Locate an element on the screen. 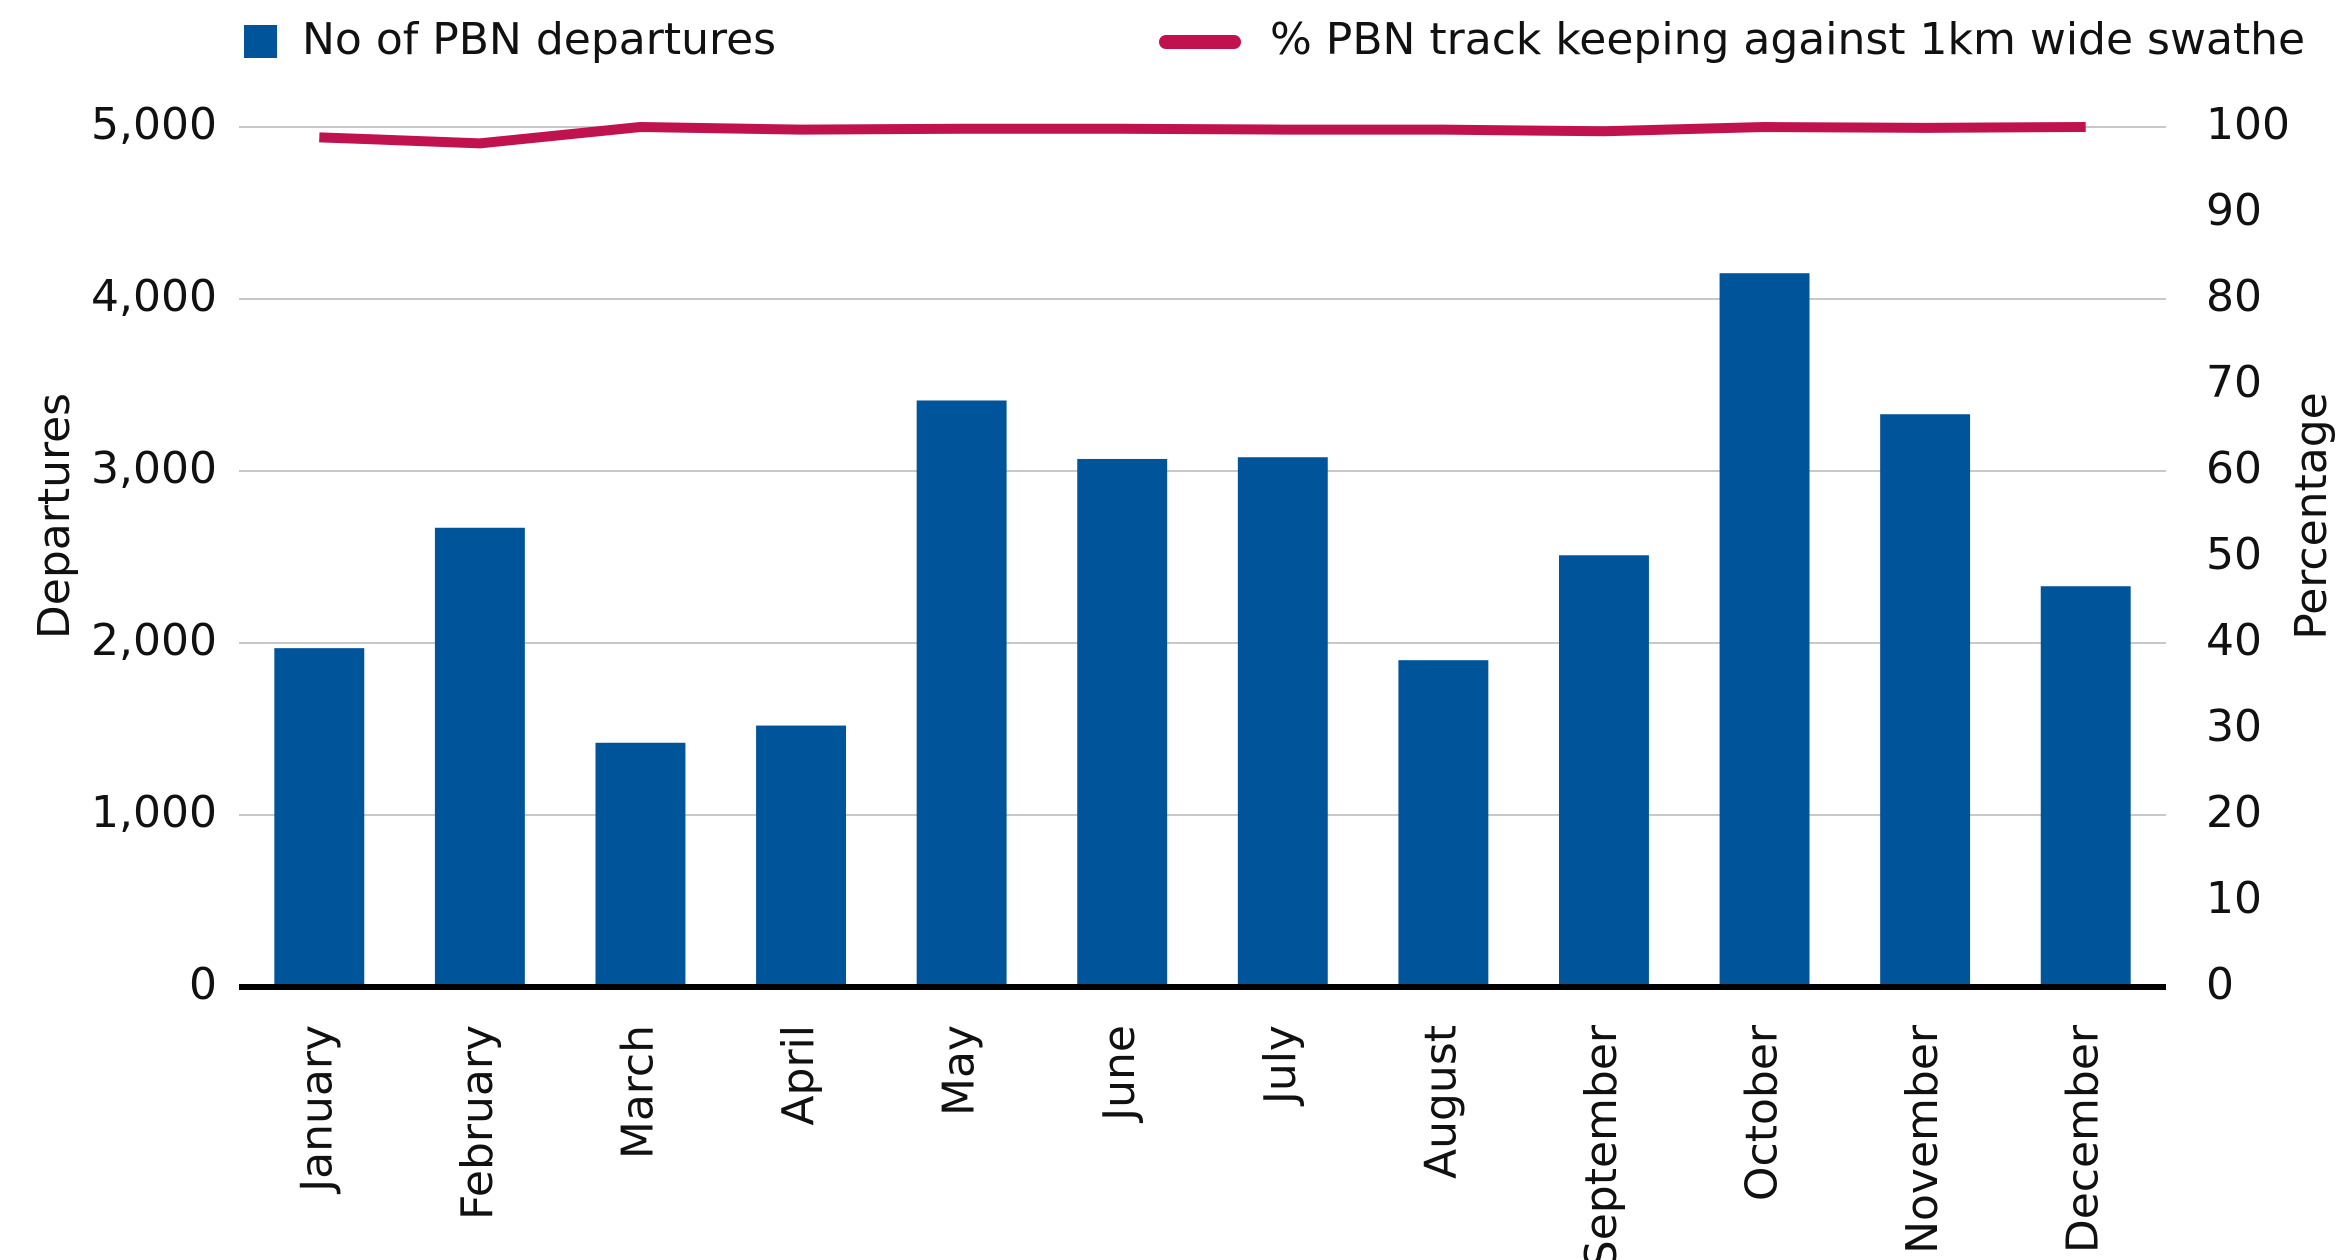  x-tick-label: January is located at coordinates (316, 1110).